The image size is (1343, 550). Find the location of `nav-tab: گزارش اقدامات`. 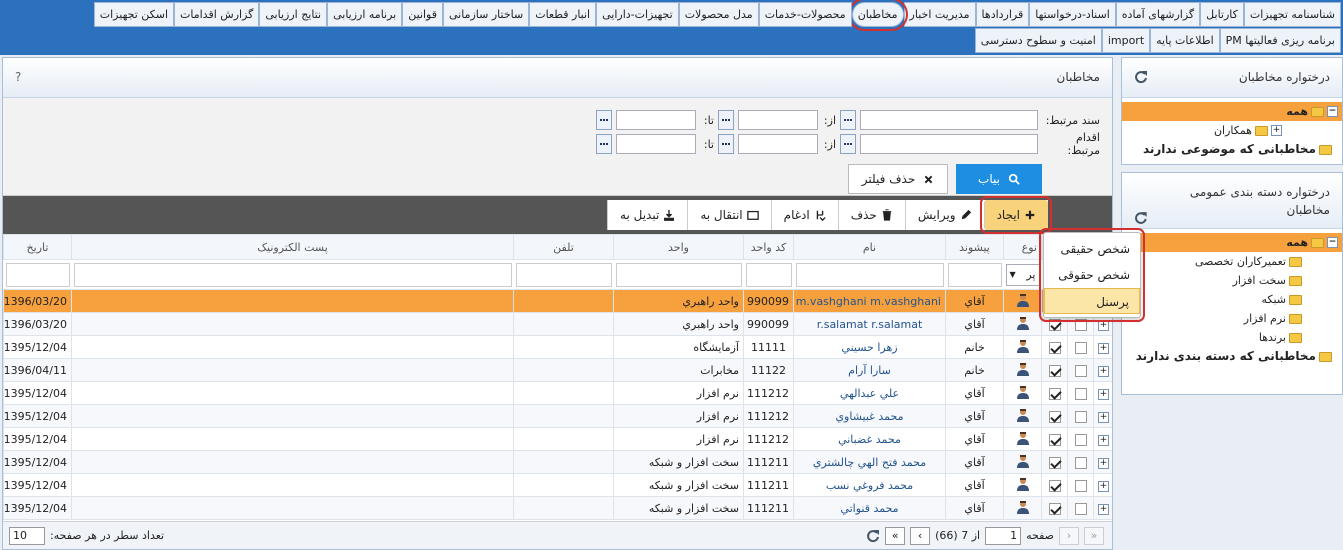

nav-tab: گزارش اقدامات is located at coordinates (217, 14).